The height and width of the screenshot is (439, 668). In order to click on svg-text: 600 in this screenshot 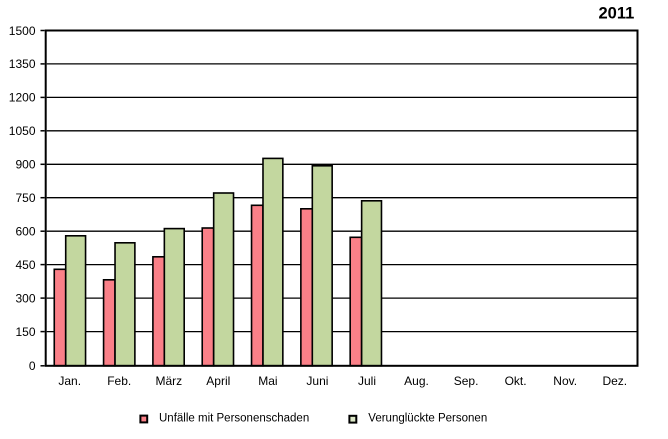, I will do `click(25, 232)`.